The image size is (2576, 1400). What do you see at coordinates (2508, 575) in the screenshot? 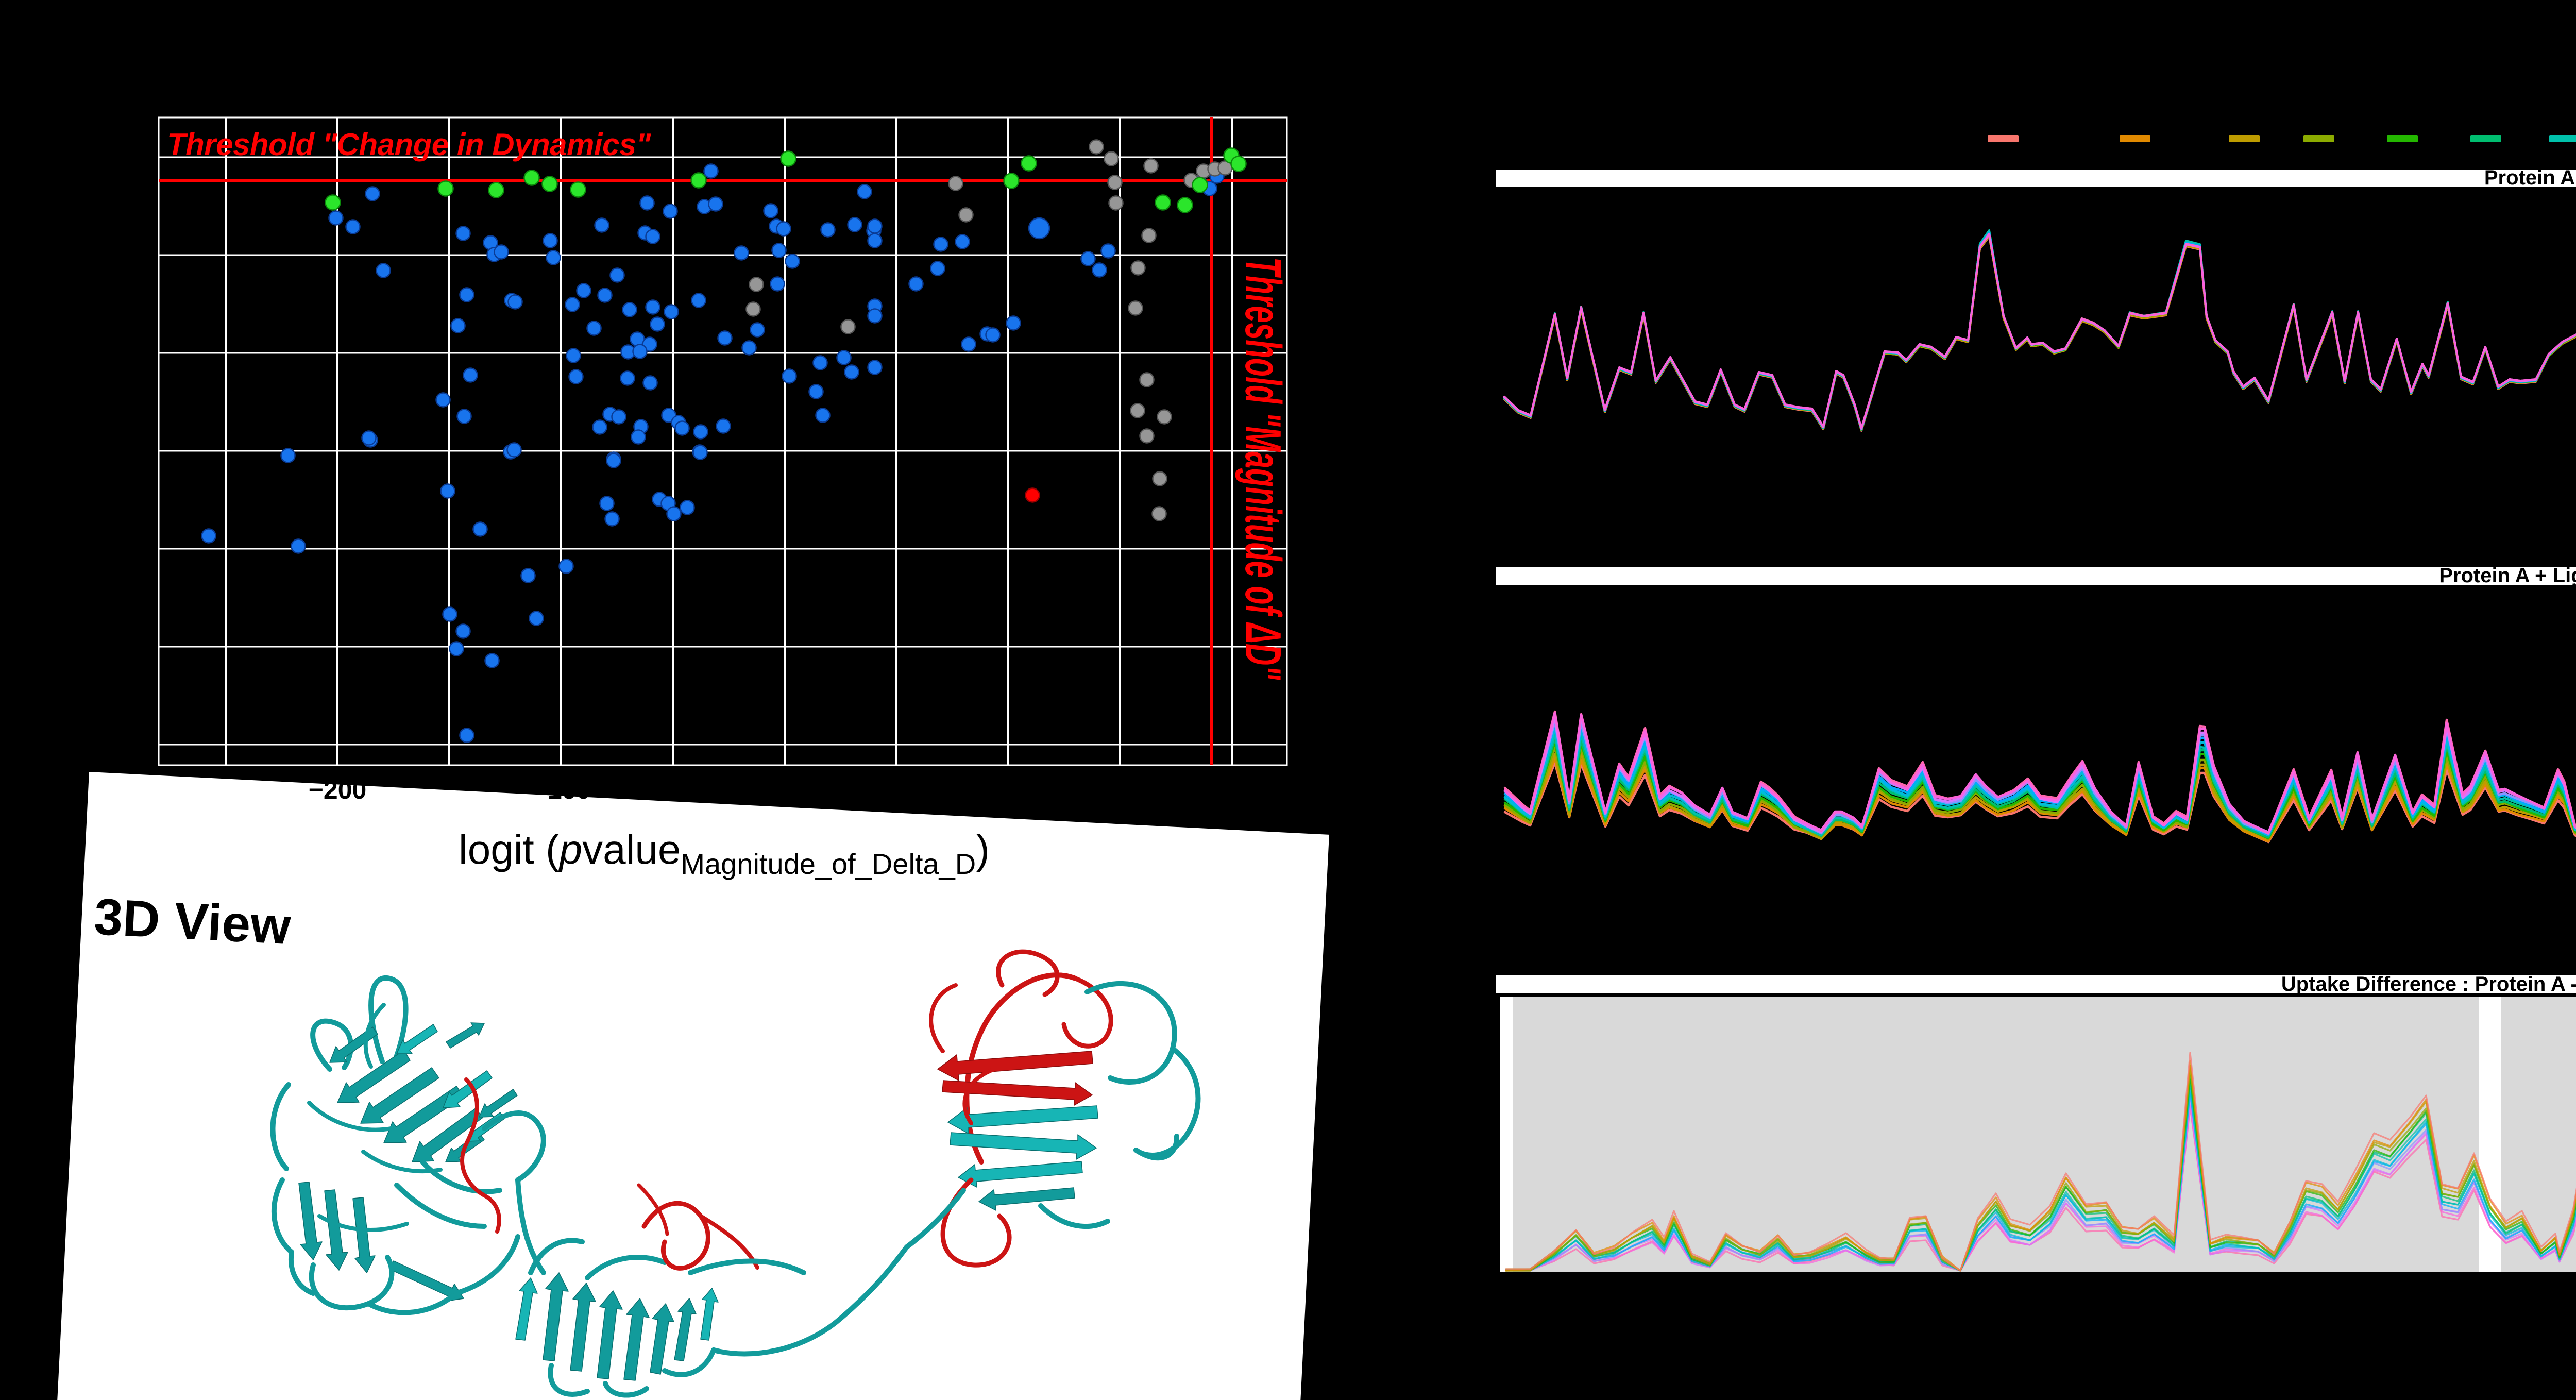
I see `svg-text: Protein A + Ligand` at bounding box center [2508, 575].